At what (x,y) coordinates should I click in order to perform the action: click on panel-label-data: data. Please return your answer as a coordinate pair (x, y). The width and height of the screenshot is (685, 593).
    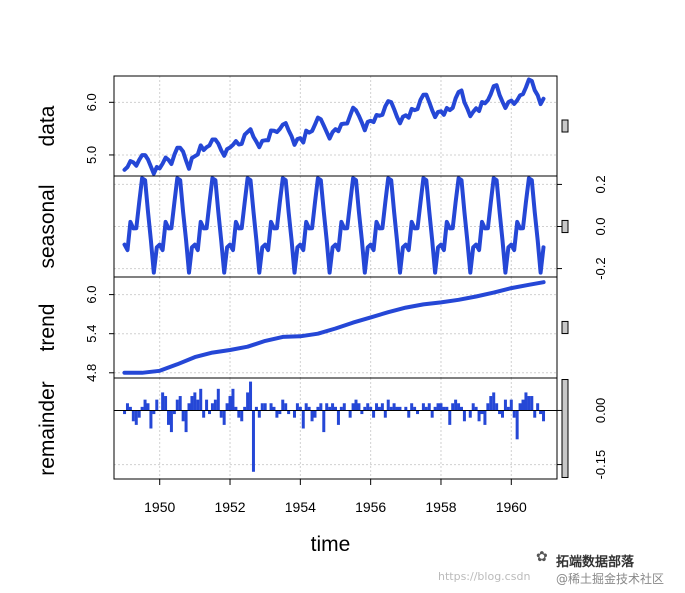
    Looking at the image, I should click on (47, 125).